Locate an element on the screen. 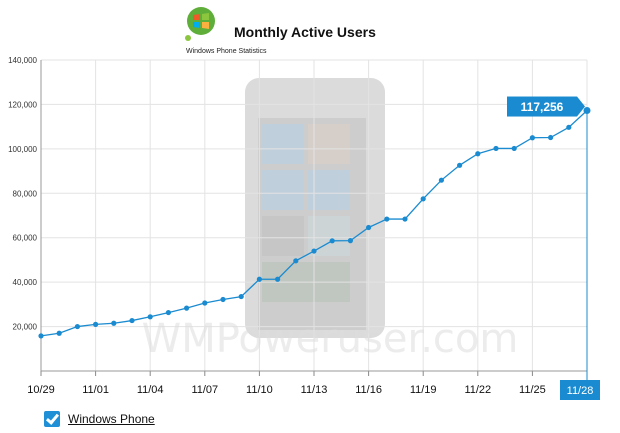  value-callout: 117,256 is located at coordinates (547, 238).